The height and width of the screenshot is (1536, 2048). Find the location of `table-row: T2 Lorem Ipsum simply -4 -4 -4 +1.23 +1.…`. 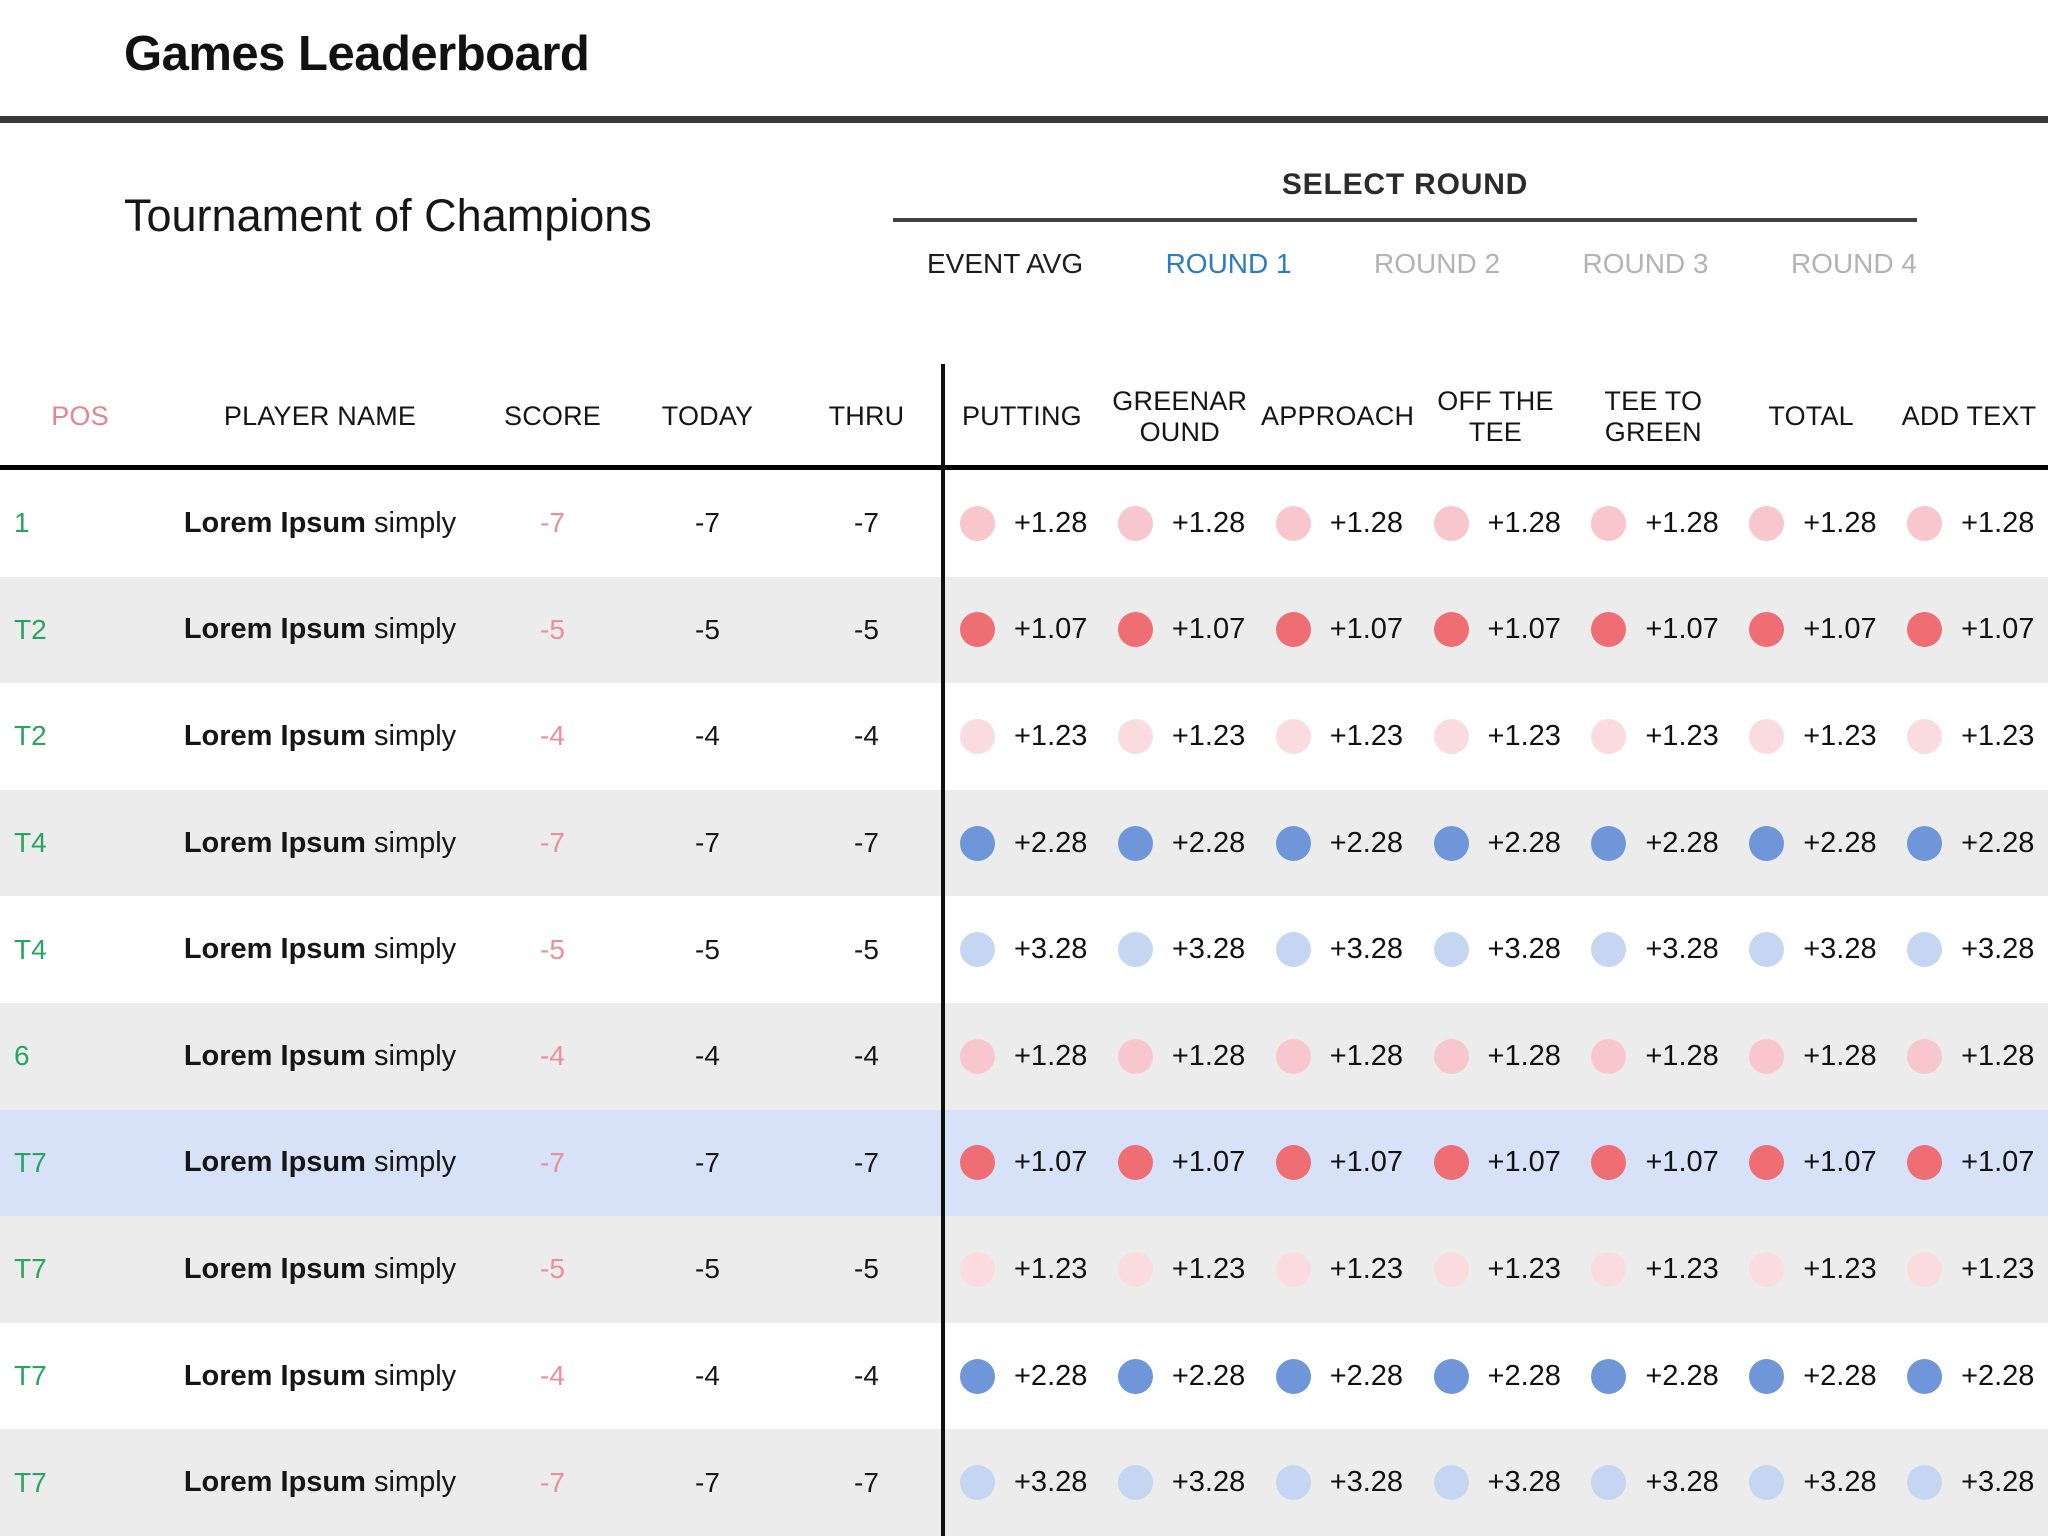

table-row: T2 Lorem Ipsum simply -4 -4 -4 +1.23 +1.… is located at coordinates (1024, 736).